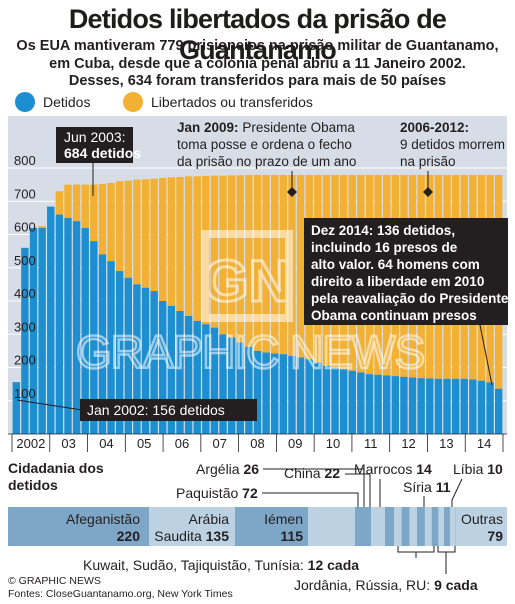 This screenshot has width=515, height=604. I want to click on annotation-dez-2014-line1: Dez 2014: 136 detidos,, so click(383, 230).